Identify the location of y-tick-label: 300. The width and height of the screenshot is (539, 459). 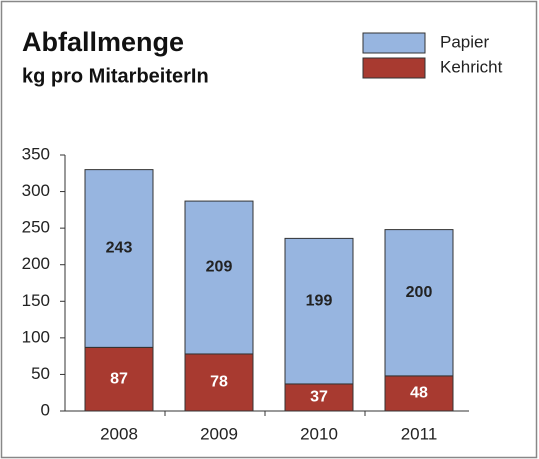
(36, 190).